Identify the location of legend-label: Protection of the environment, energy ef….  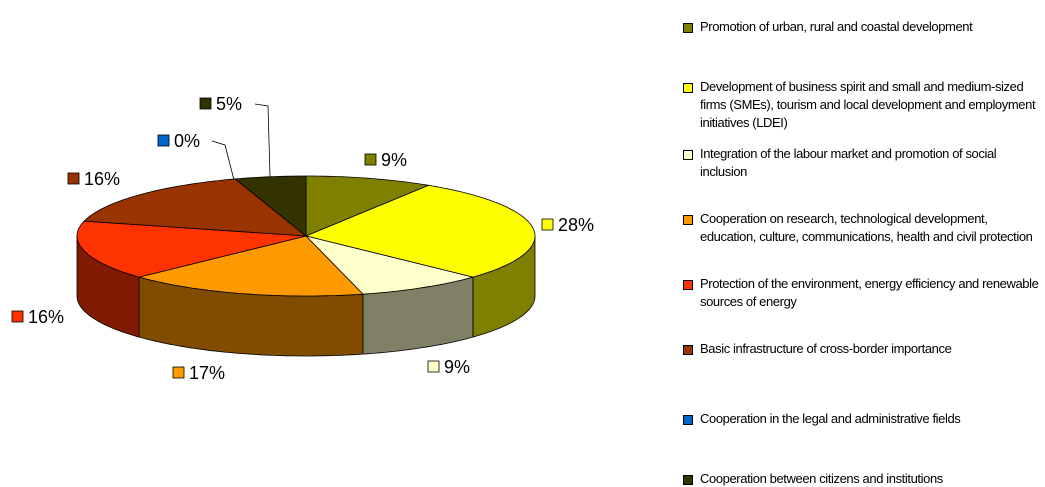
(869, 292).